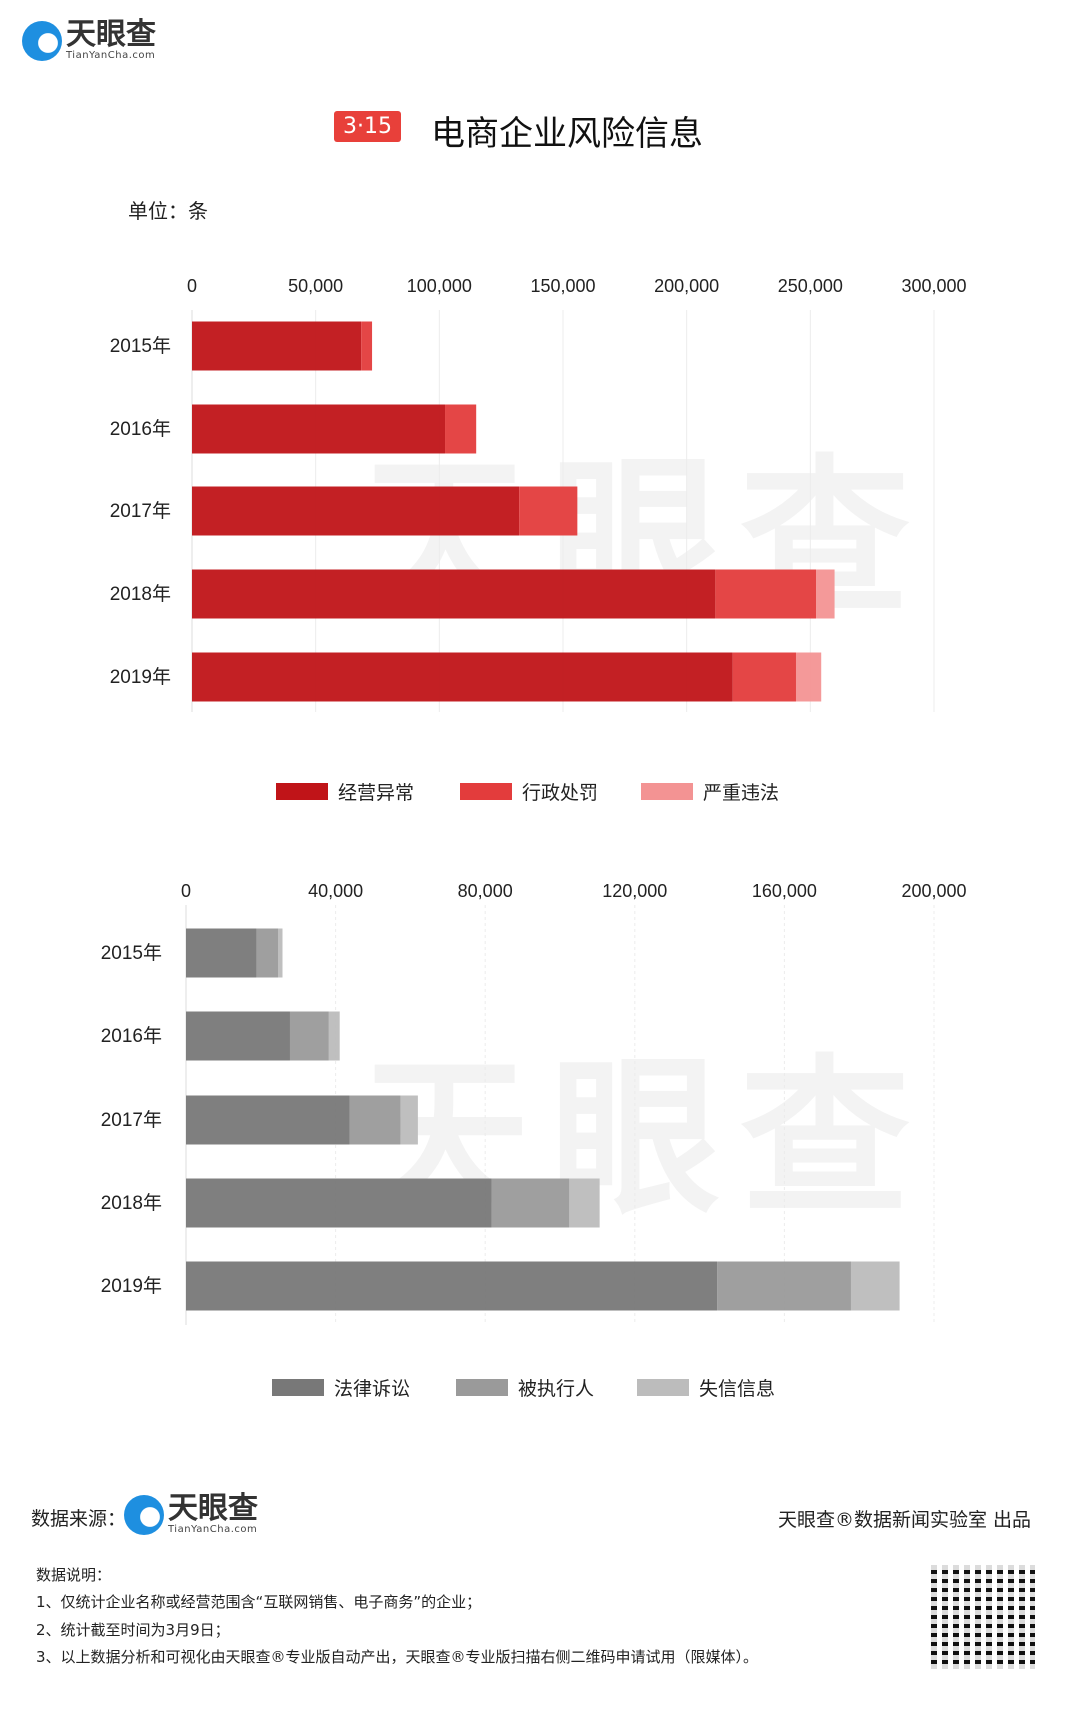 The width and height of the screenshot is (1080, 1713). I want to click on legend-item: 行政处罚, so click(529, 791).